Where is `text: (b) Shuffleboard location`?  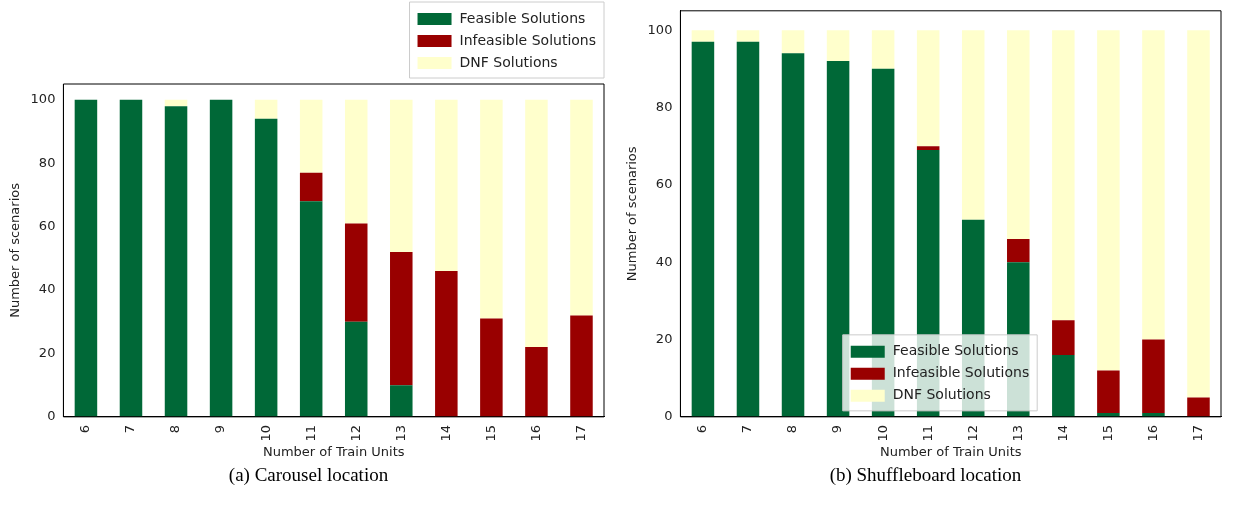 text: (b) Shuffleboard location is located at coordinates (925, 475).